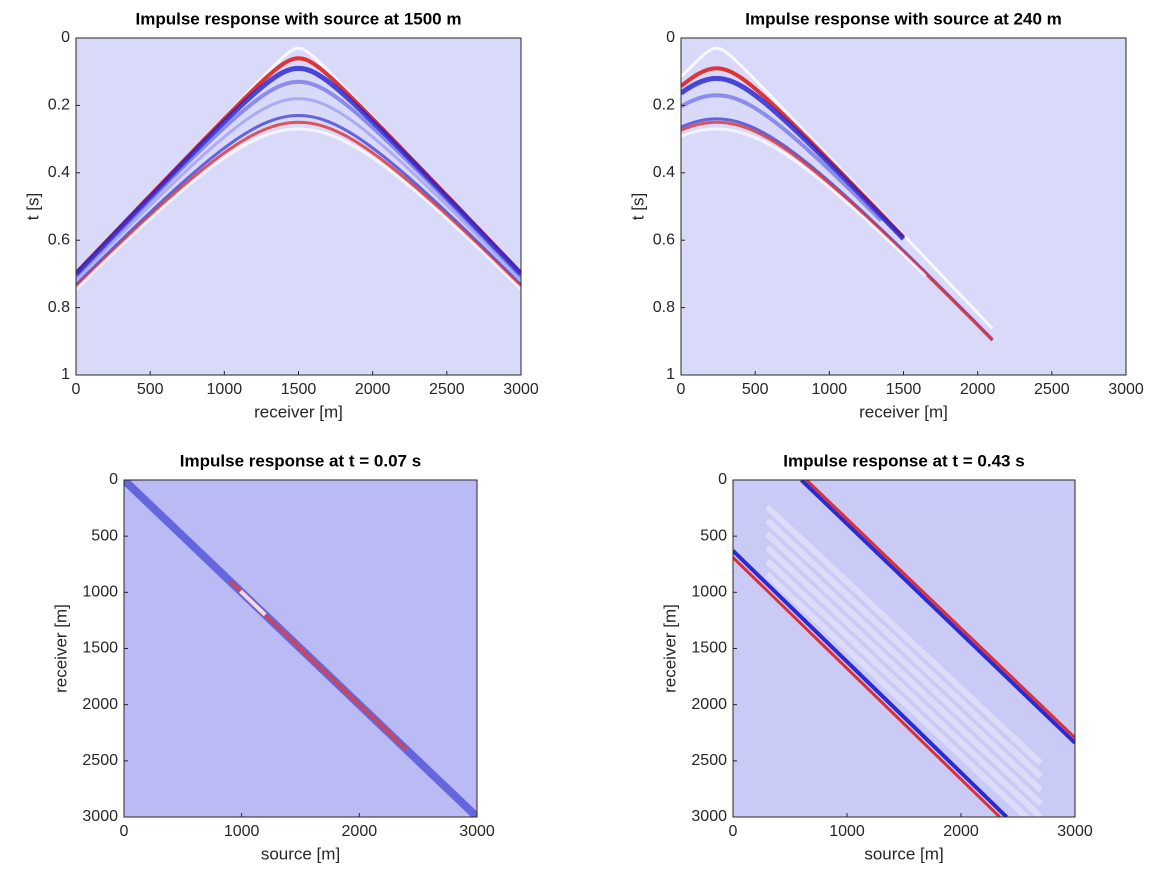 The image size is (1157, 886). Describe the element at coordinates (903, 460) in the screenshot. I see `chart-title: Impulse response at t = 0.43 s` at that location.